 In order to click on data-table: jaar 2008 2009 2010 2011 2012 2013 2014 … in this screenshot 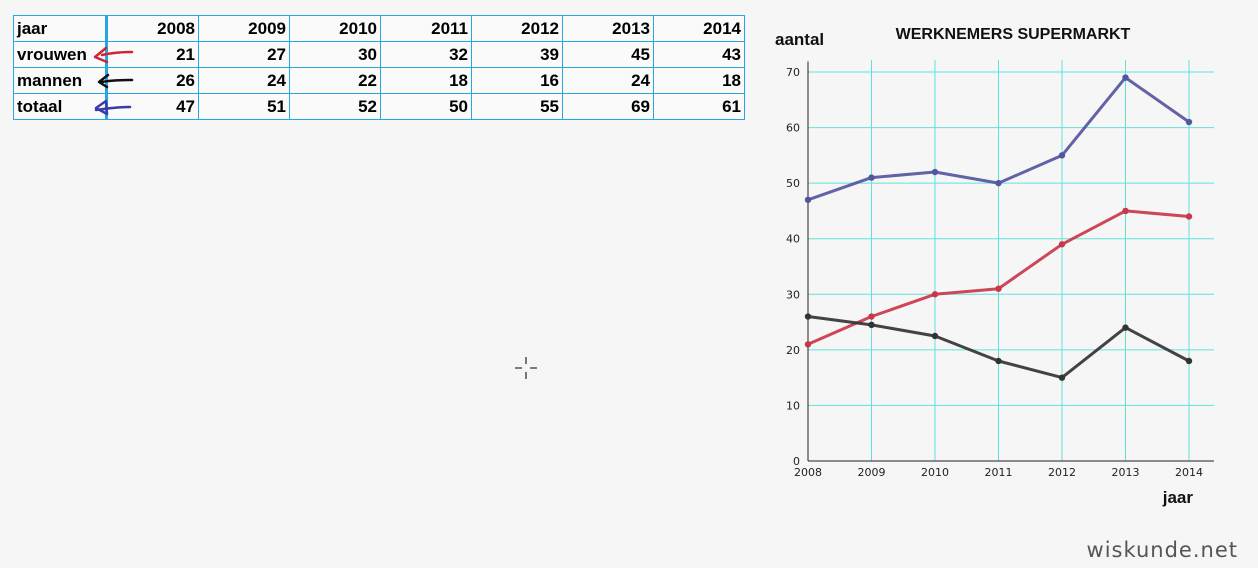, I will do `click(379, 67)`.